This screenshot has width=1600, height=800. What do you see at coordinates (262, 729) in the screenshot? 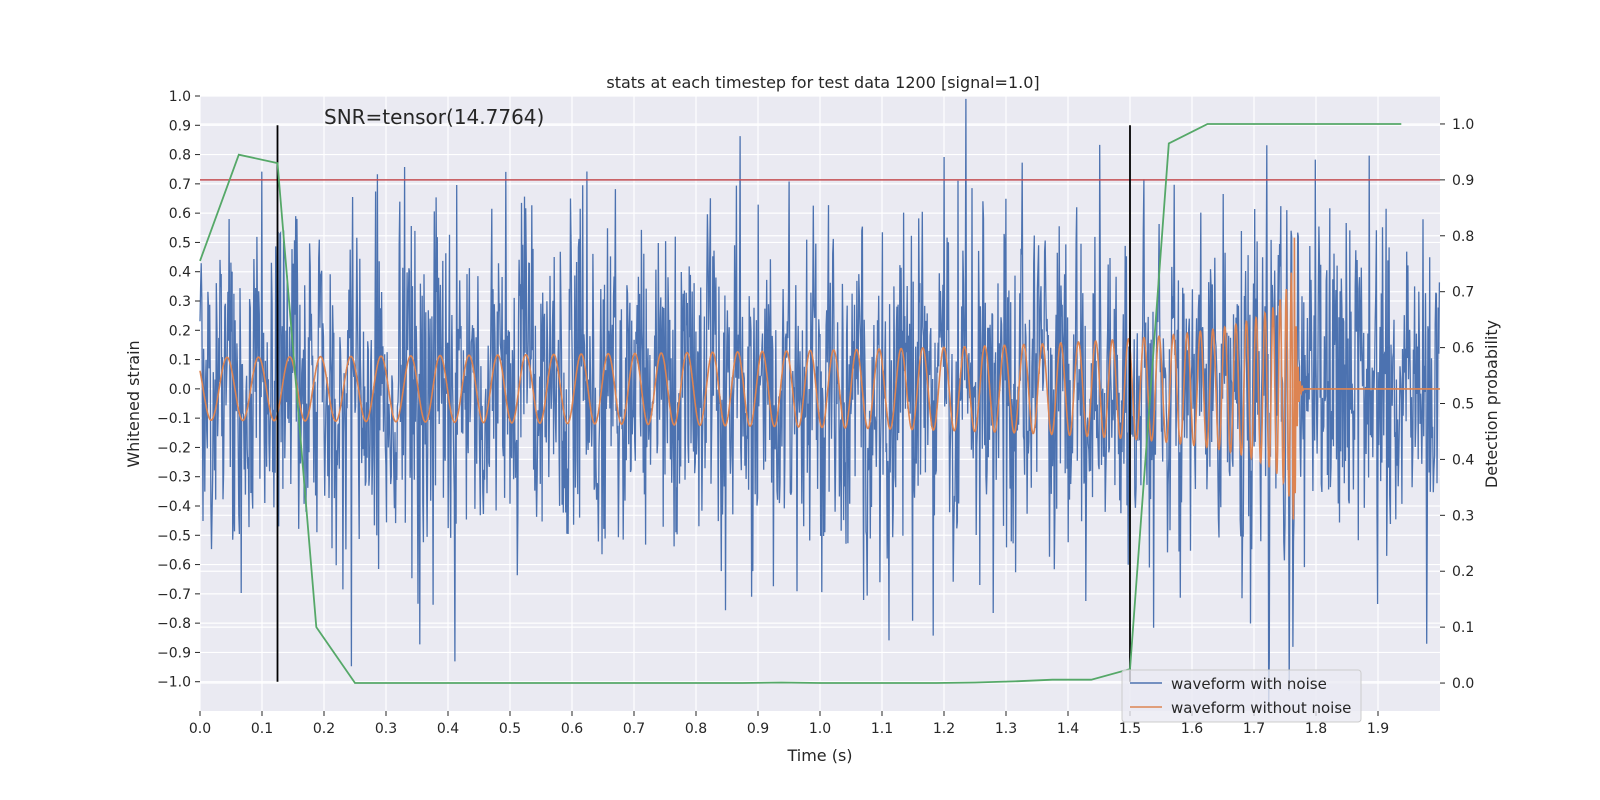
I see `x-tick-label: 0.1` at bounding box center [262, 729].